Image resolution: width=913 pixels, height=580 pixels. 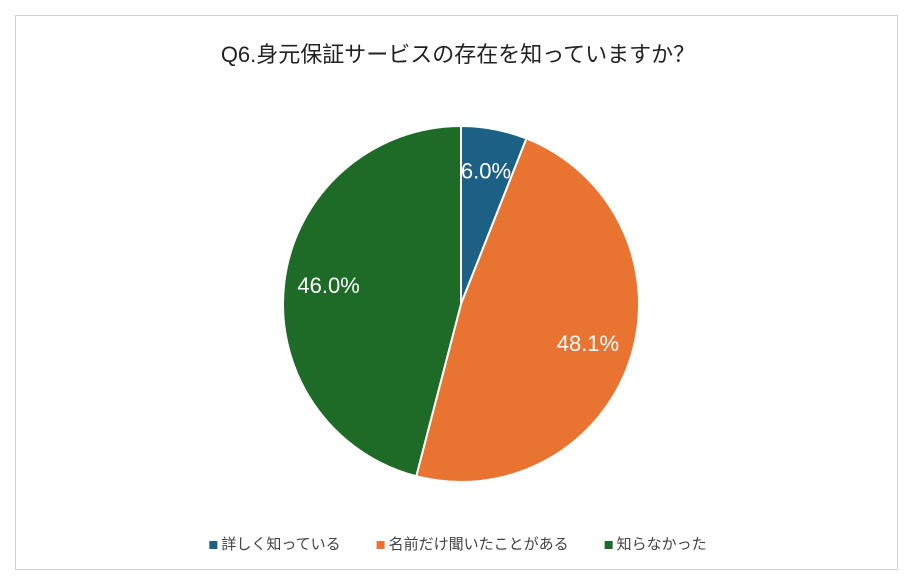 I want to click on legend-label: 名前だけ聞いたことがある, so click(x=479, y=544).